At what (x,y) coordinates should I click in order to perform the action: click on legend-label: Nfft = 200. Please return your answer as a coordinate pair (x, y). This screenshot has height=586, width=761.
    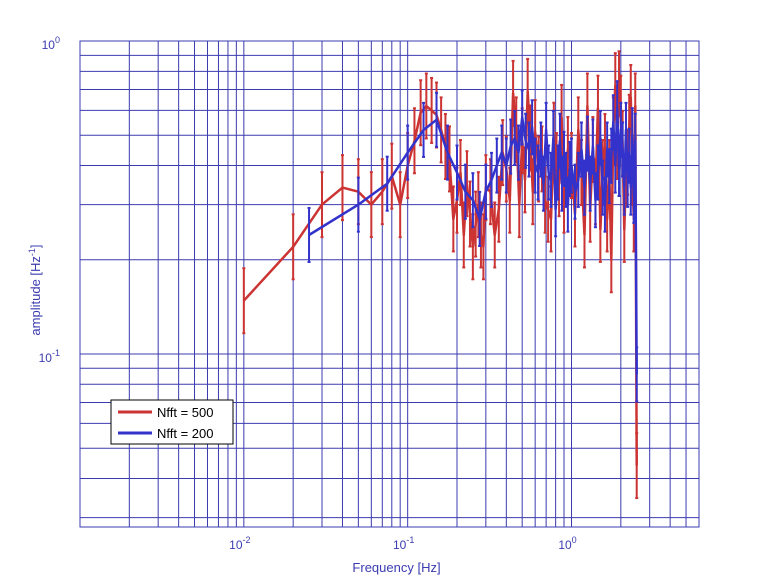
    Looking at the image, I should click on (185, 433).